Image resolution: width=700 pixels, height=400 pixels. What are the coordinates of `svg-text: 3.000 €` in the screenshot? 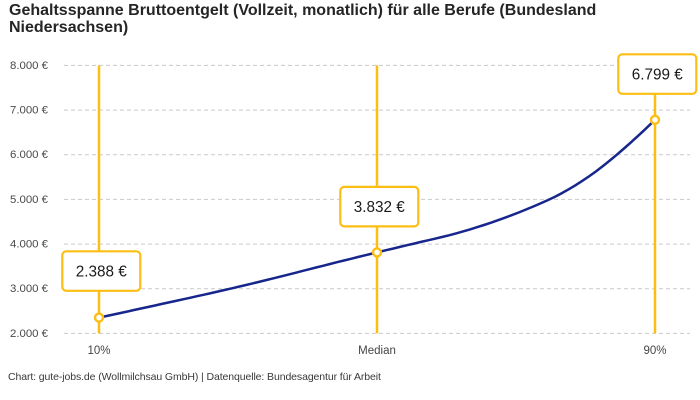 It's located at (29, 289).